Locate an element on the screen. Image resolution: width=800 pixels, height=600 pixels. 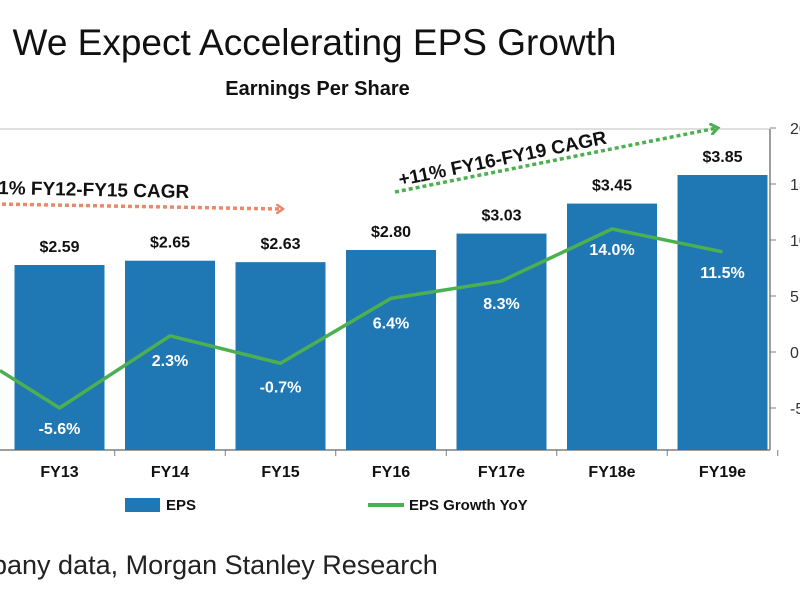
eps-value-label: $2.65 is located at coordinates (170, 243).